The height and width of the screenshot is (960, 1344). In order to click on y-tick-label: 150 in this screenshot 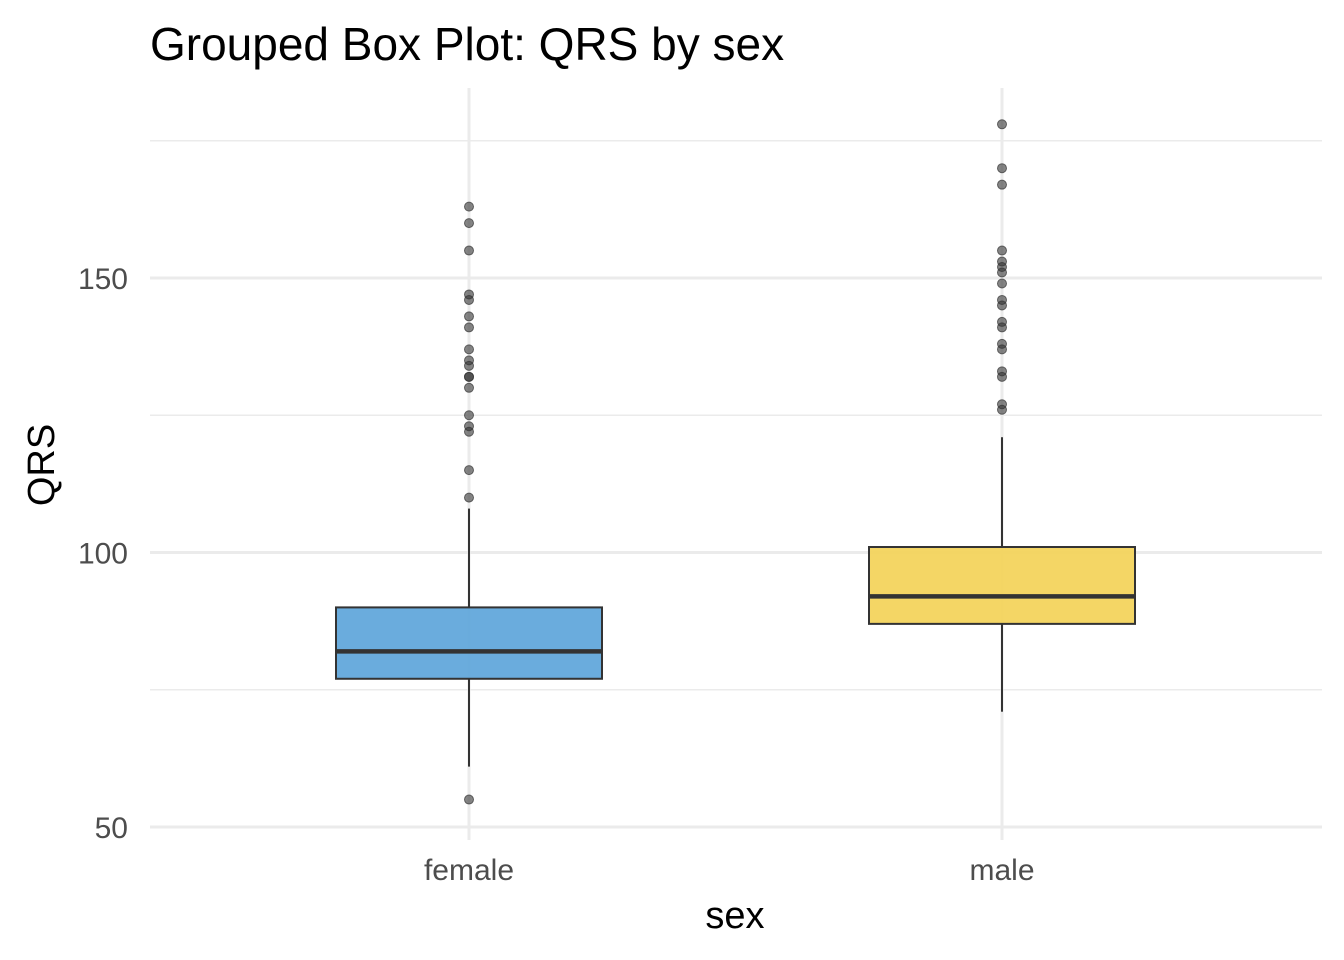, I will do `click(103, 279)`.